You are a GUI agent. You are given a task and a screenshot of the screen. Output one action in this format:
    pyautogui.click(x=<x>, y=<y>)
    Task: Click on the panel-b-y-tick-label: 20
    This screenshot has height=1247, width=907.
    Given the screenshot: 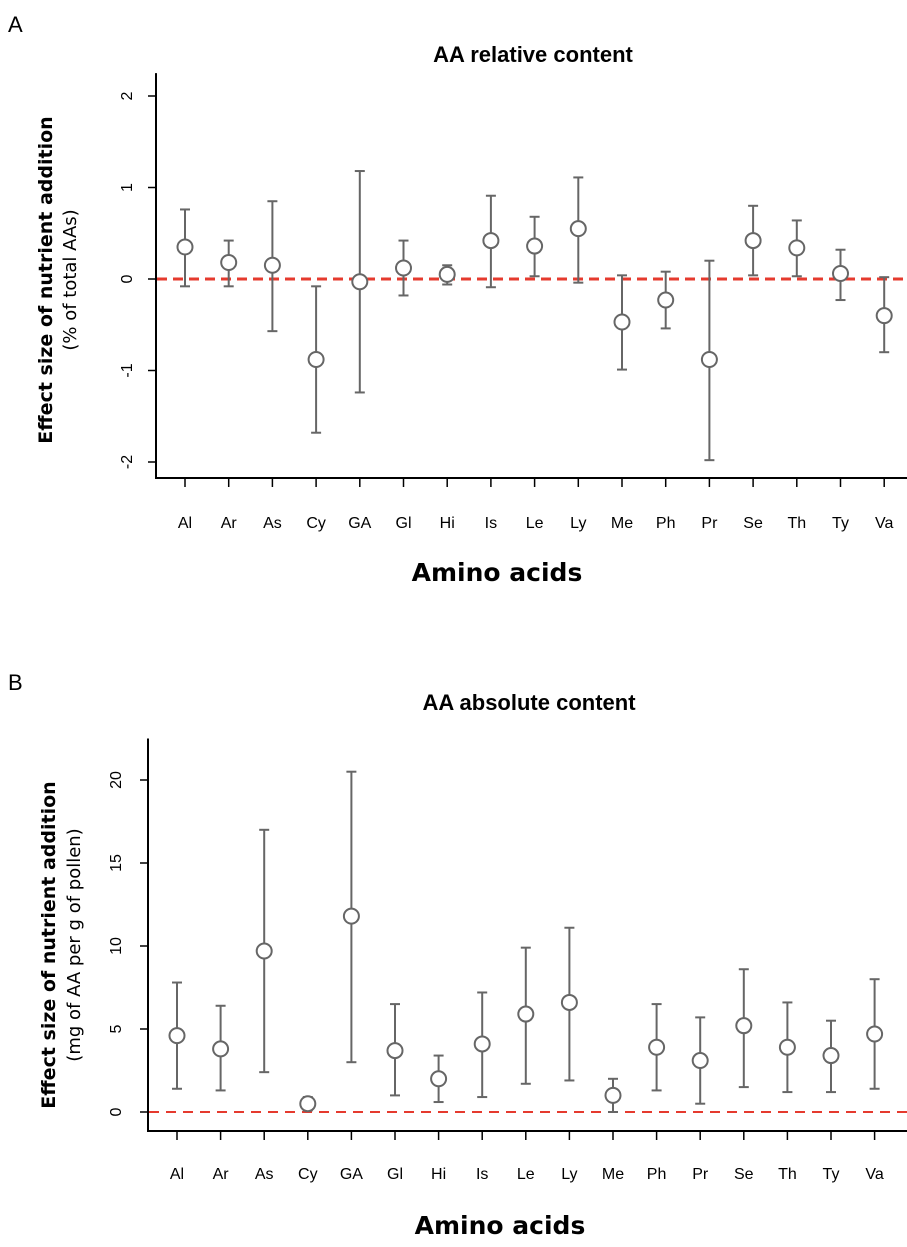 What is the action you would take?
    pyautogui.click(x=116, y=780)
    